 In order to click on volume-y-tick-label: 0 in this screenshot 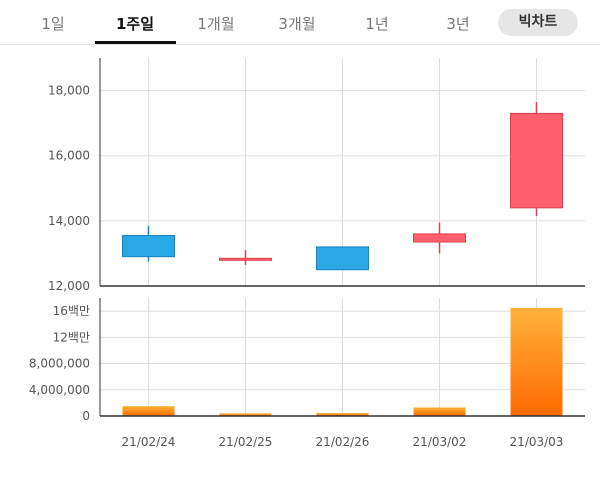, I will do `click(86, 416)`.